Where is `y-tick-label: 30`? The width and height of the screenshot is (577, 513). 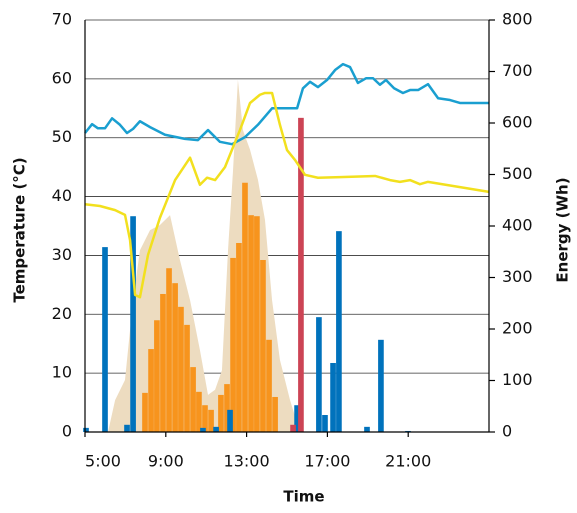 y-tick-label: 30 is located at coordinates (62, 254).